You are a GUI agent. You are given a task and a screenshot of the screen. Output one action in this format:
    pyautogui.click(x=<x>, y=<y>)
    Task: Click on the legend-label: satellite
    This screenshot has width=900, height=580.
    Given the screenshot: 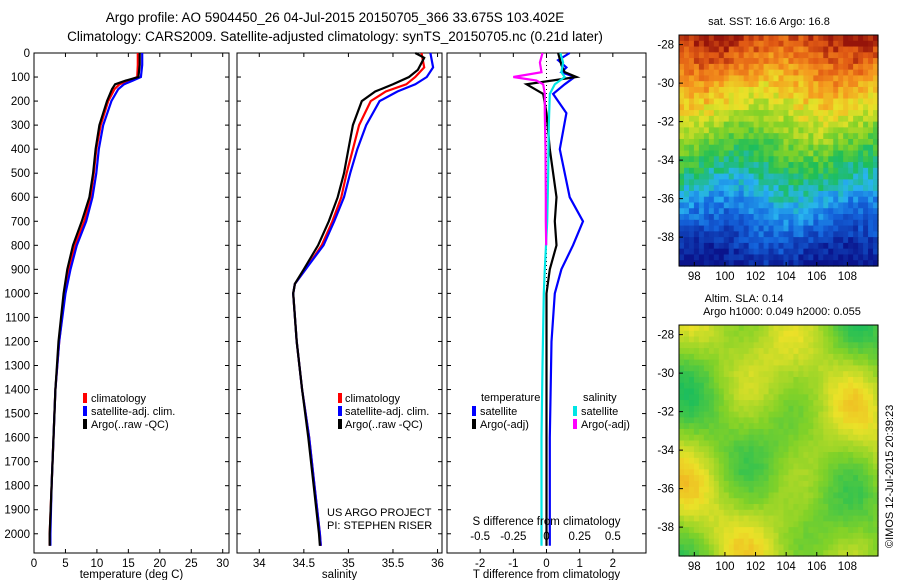 What is the action you would take?
    pyautogui.click(x=599, y=412)
    